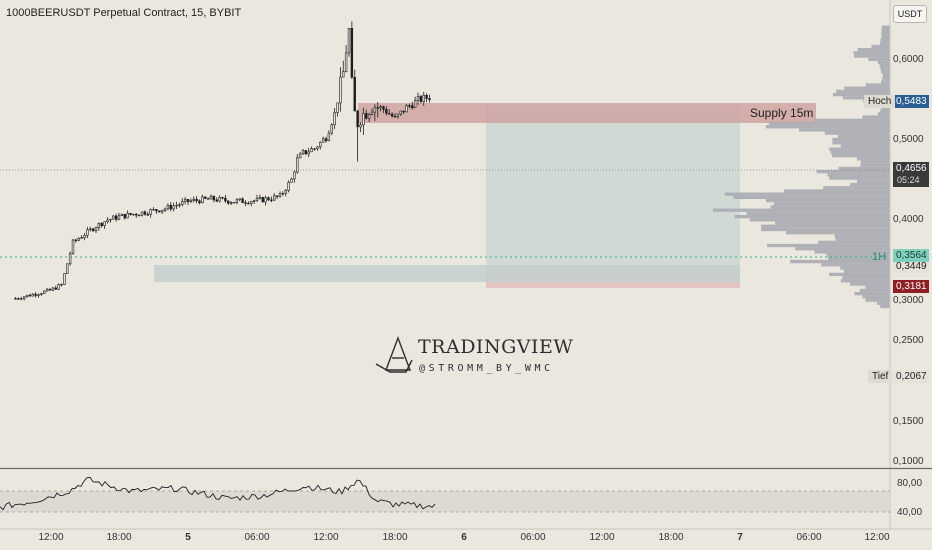 Image resolution: width=932 pixels, height=550 pixels. What do you see at coordinates (880, 376) in the screenshot?
I see `low-label: Tief` at bounding box center [880, 376].